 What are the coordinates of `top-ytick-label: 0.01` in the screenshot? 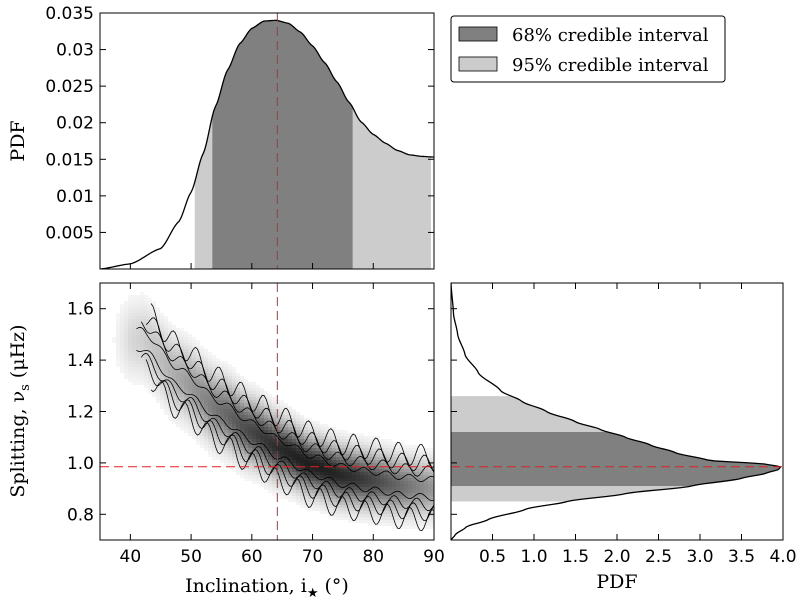 It's located at (75, 197).